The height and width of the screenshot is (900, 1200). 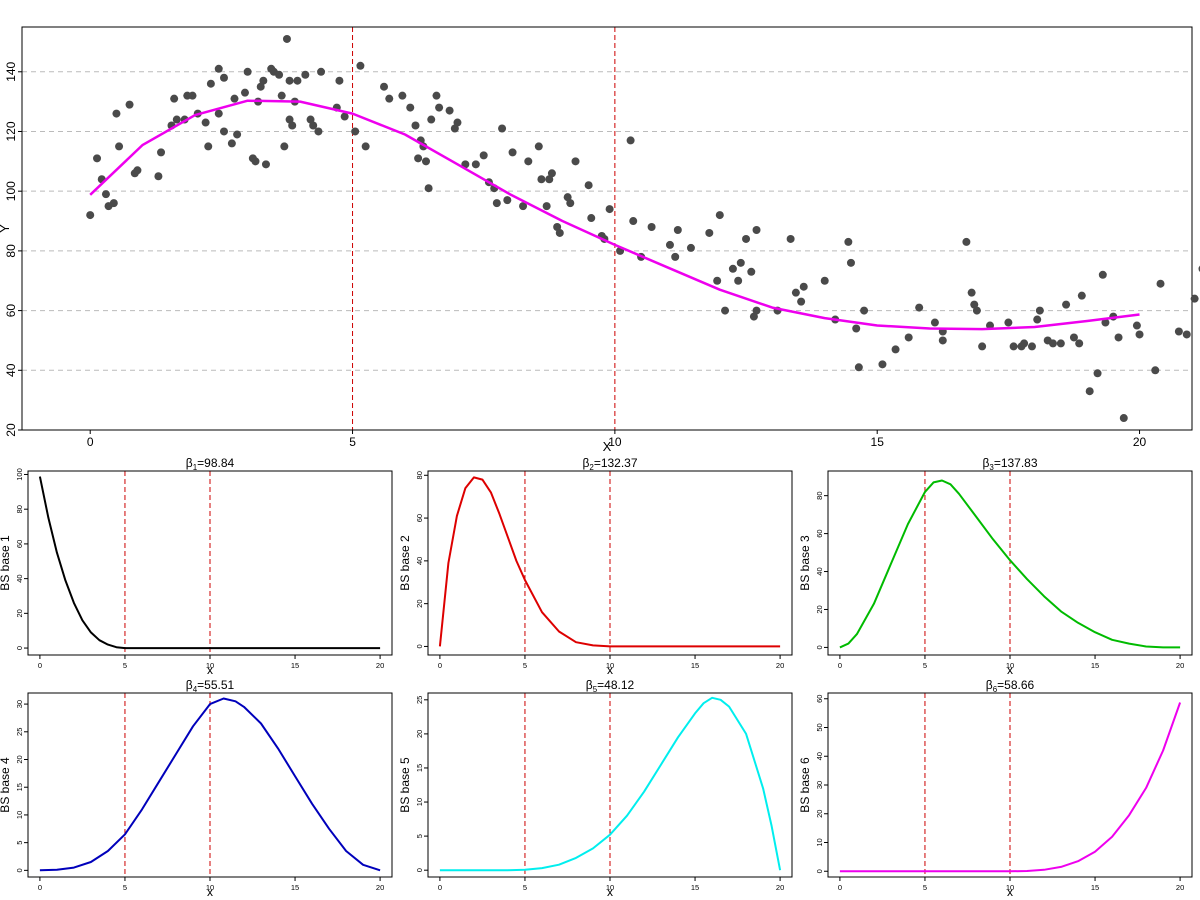 I want to click on y-tick-label: 15, so click(x=19, y=787).